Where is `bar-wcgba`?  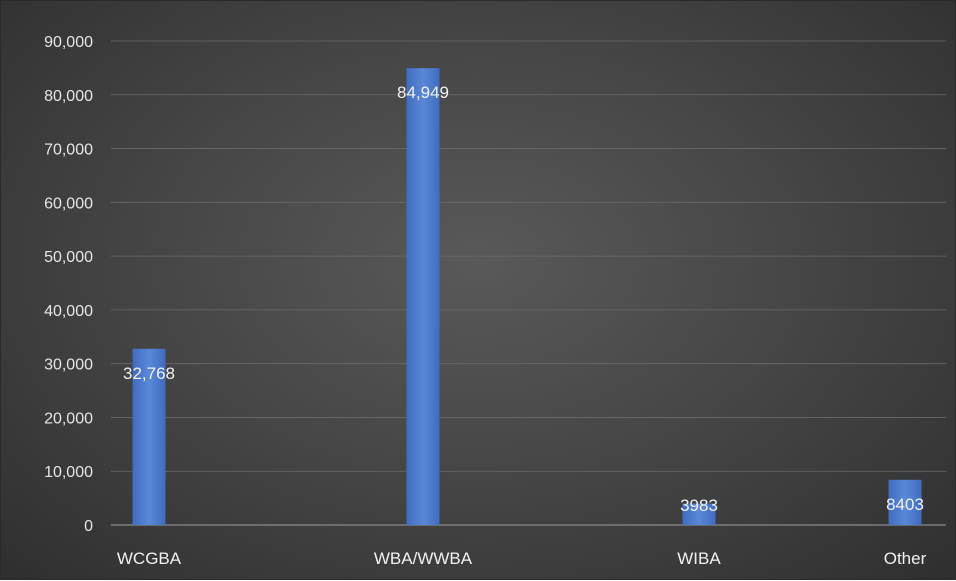 bar-wcgba is located at coordinates (149, 436).